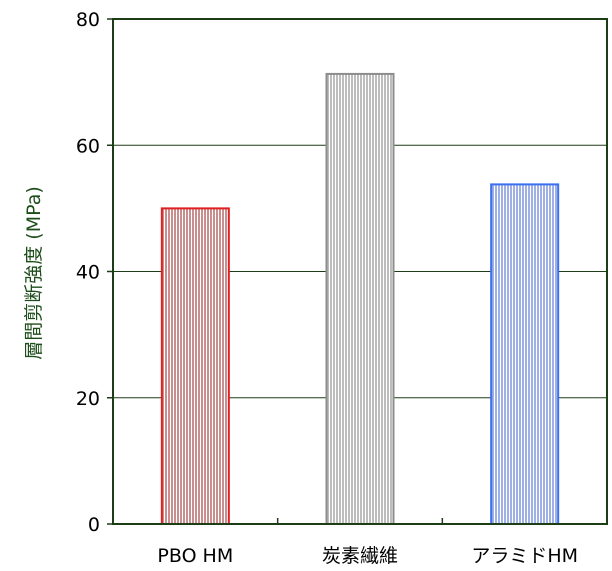 Image resolution: width=612 pixels, height=571 pixels. I want to click on y-tick-label: 60, so click(88, 146).